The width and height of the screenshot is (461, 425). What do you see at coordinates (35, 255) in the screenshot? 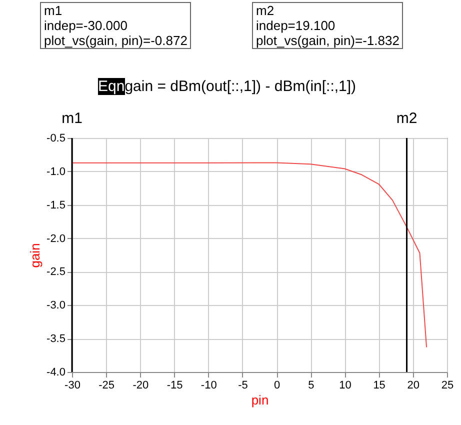
I see `y-axis-title: gain` at bounding box center [35, 255].